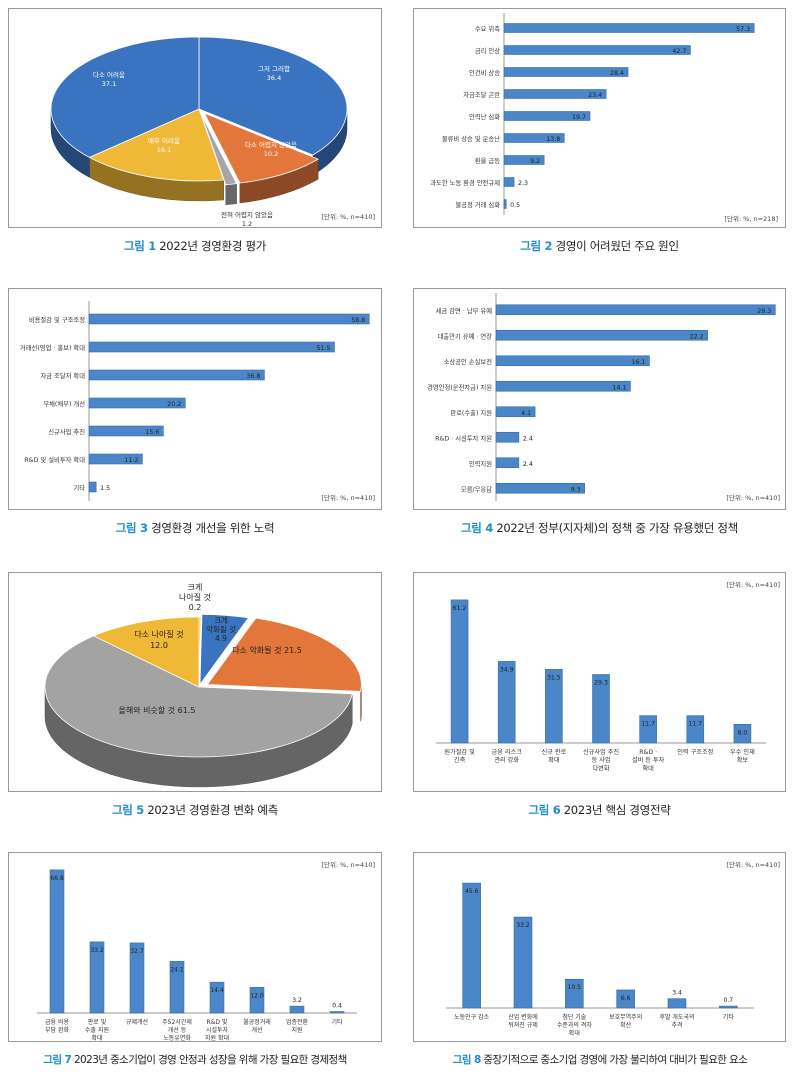  What do you see at coordinates (526, 413) in the screenshot?
I see `data-label: 4.1` at bounding box center [526, 413].